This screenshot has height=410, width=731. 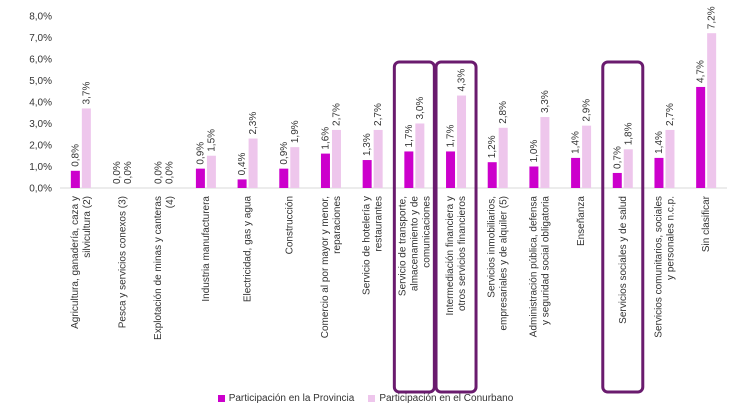 I want to click on legend-swatch-provincia, so click(x=221, y=398).